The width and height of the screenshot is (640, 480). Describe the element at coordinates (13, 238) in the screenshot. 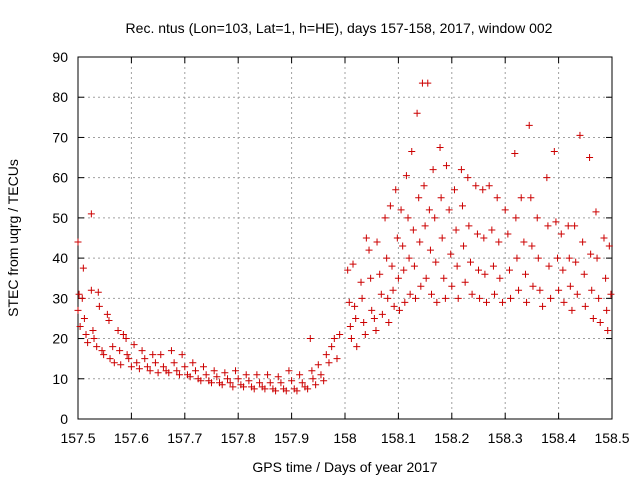

I see `y-axis-label: STEC from uqrg / TECUs` at that location.